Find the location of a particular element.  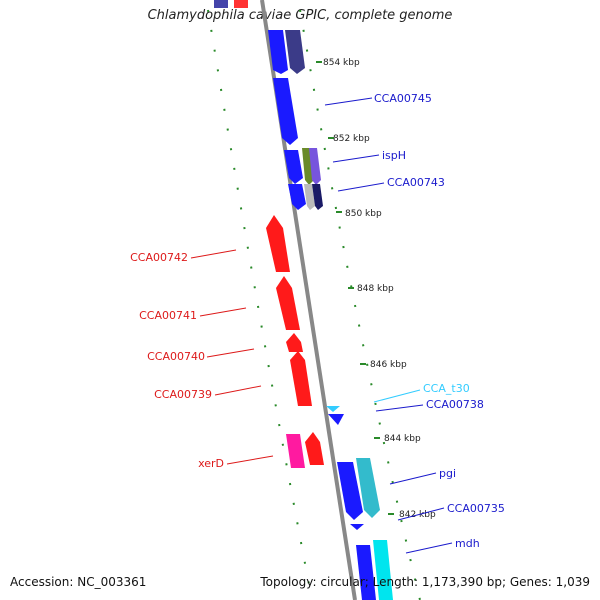

reverse-genes is located at coordinates (295, 341).